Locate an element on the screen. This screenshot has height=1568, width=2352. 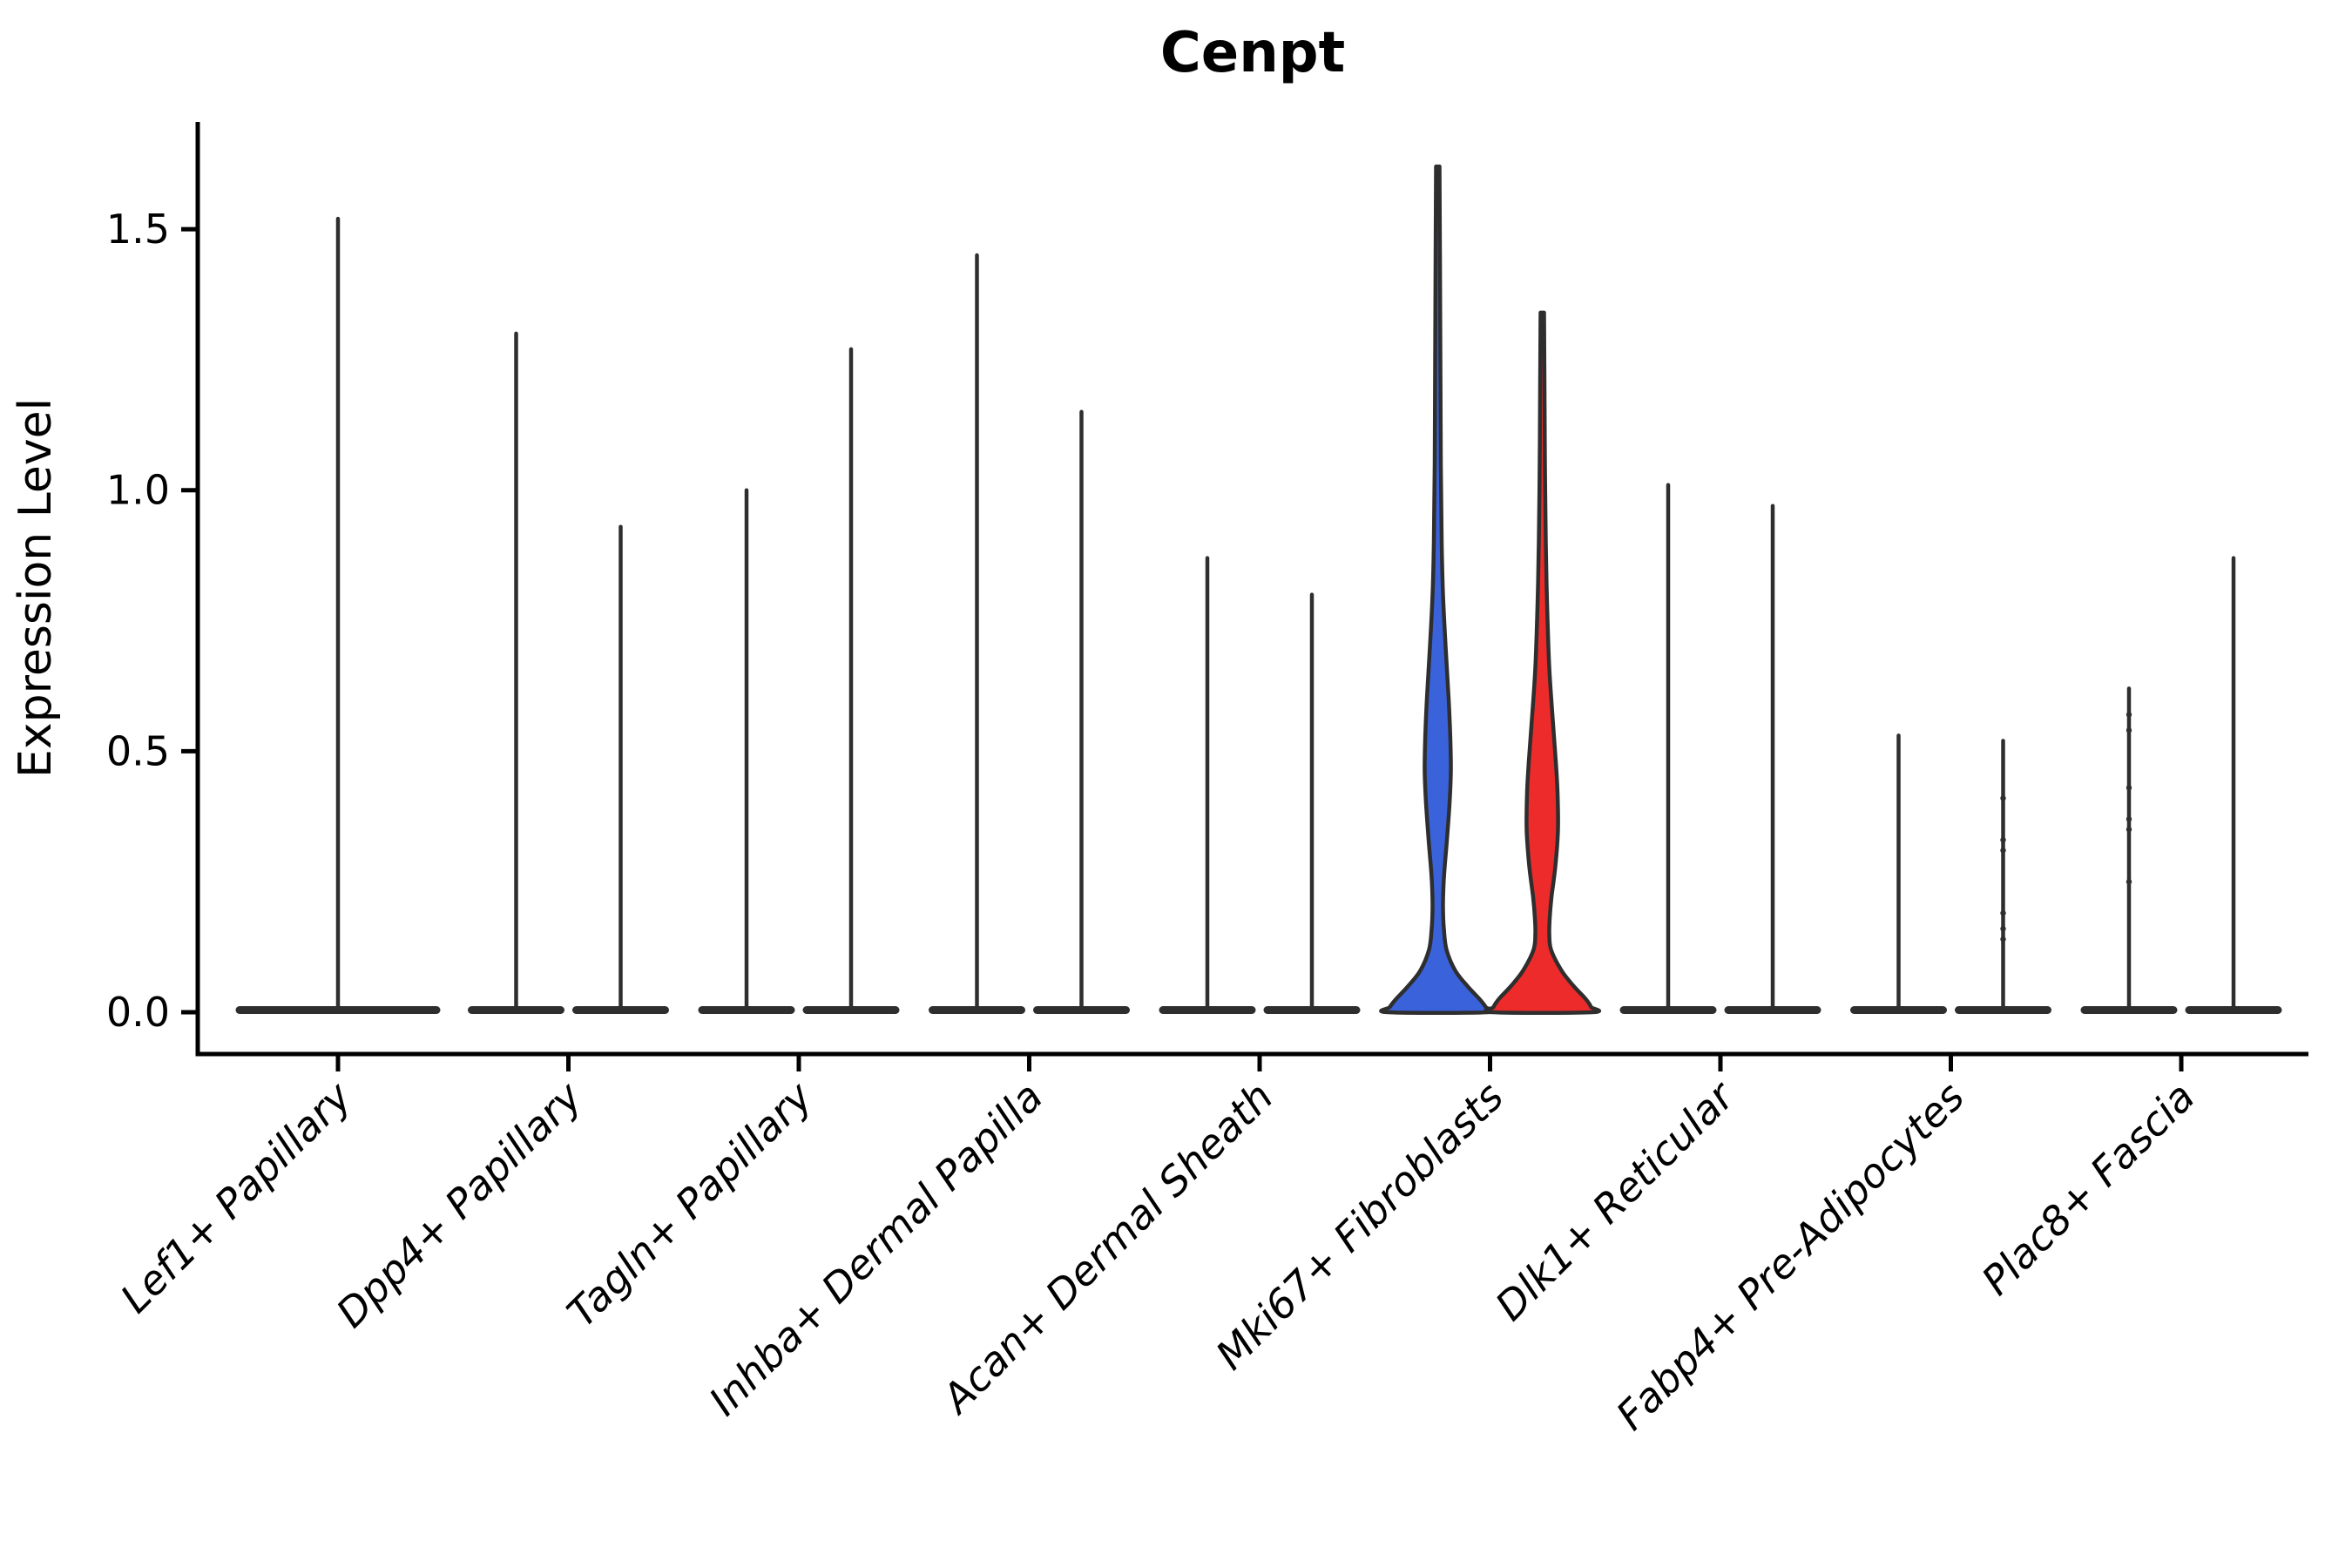
violin-inhba-right is located at coordinates (1081, 711).